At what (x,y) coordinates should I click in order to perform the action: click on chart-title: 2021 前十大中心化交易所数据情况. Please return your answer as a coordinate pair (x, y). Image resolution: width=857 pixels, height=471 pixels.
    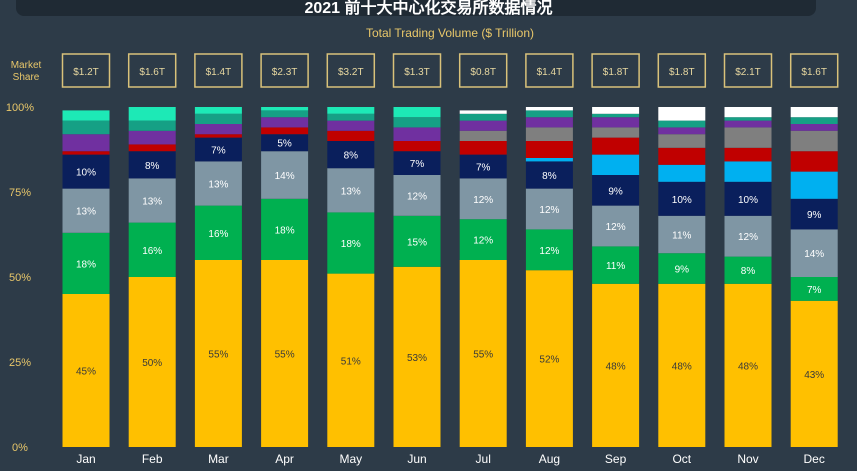
    Looking at the image, I should click on (428, 8).